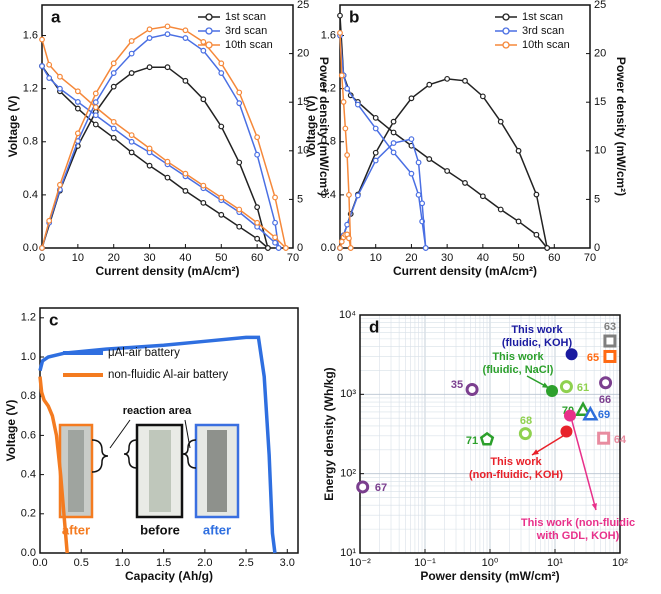  Describe the element at coordinates (600, 102) in the screenshot. I see `y2-tick-label: 15` at that location.